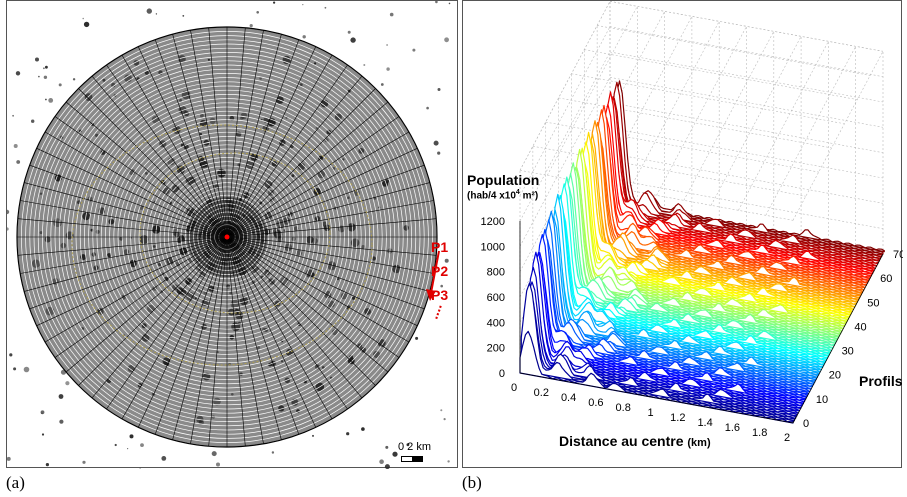 This screenshot has height=497, width=907. What do you see at coordinates (496, 323) in the screenshot?
I see `z-tick-2: 400` at bounding box center [496, 323].